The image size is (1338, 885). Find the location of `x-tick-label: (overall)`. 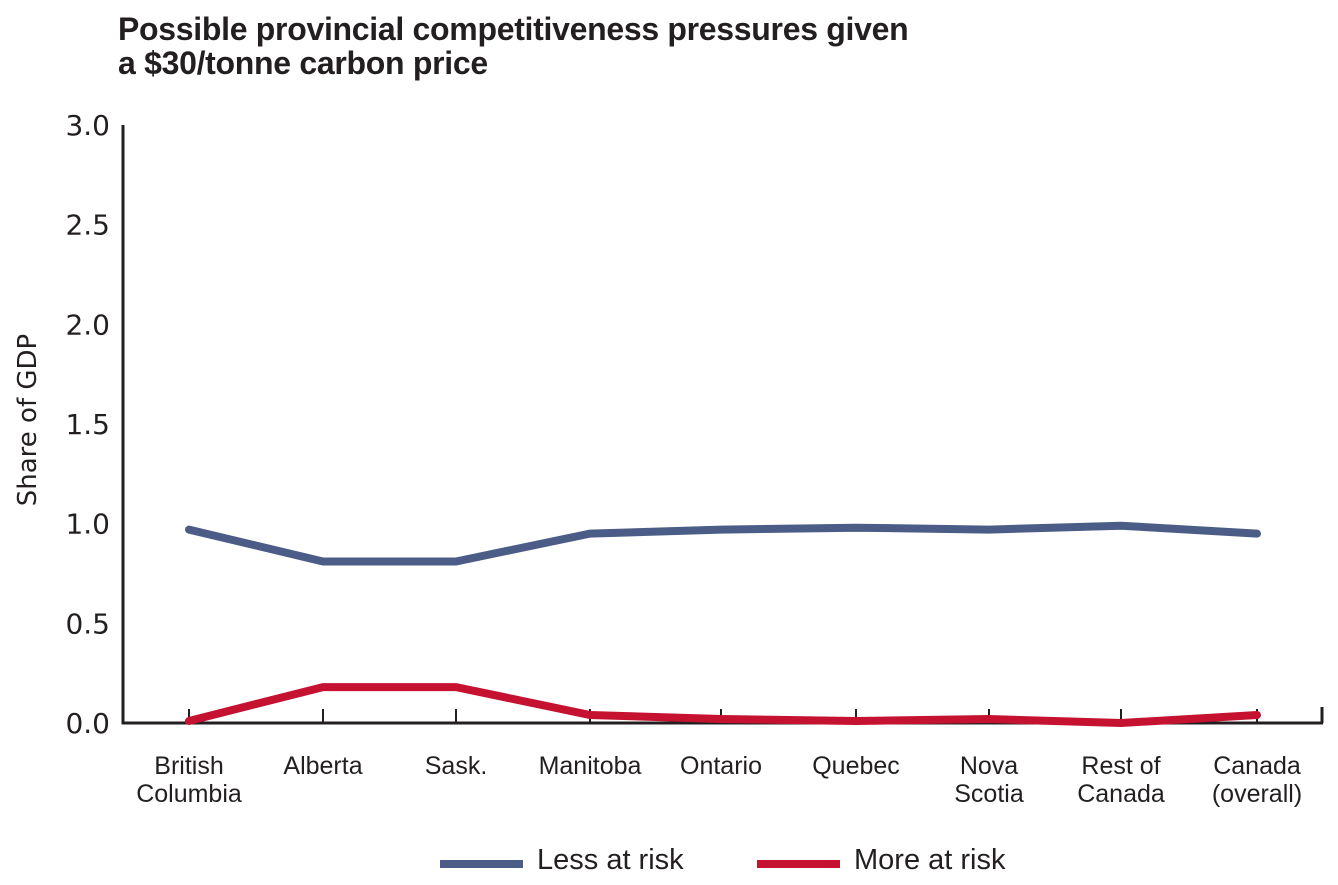

x-tick-label: (overall) is located at coordinates (1257, 794).